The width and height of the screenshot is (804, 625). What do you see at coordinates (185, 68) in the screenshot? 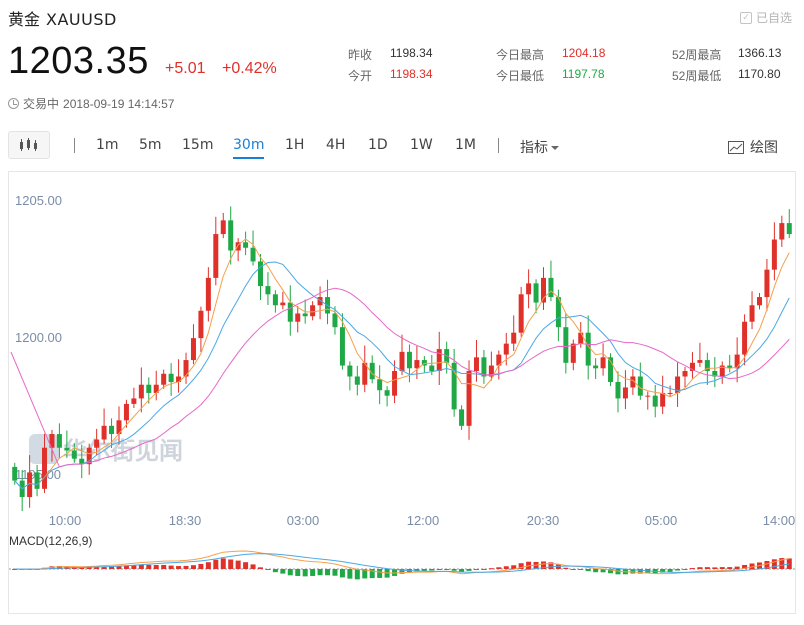
I see `price-change: +5.01` at bounding box center [185, 68].